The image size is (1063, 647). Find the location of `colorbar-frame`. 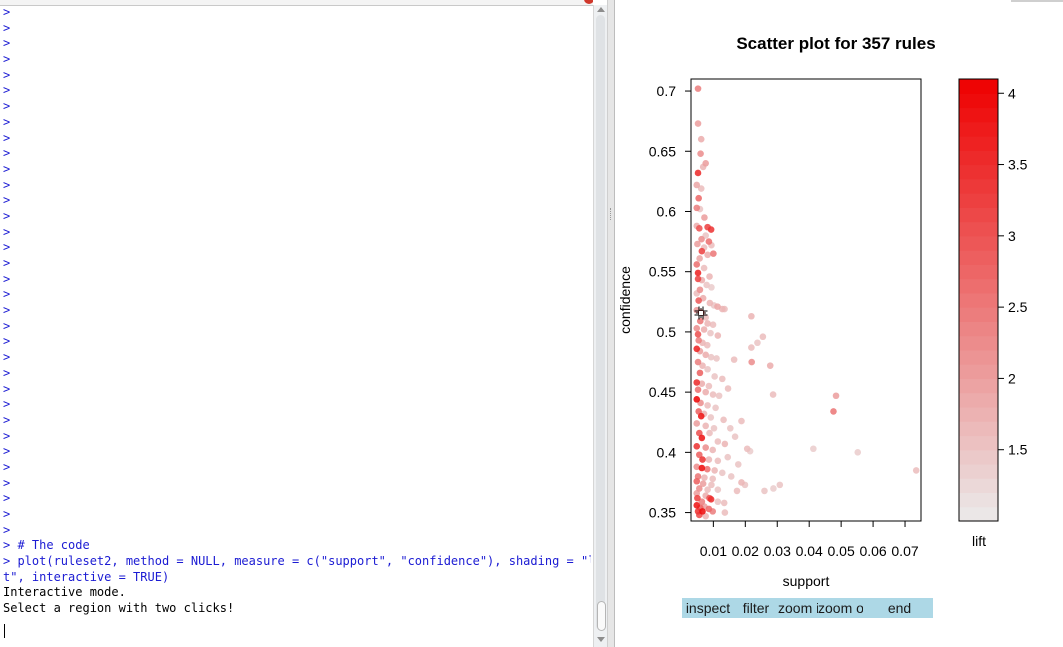

colorbar-frame is located at coordinates (978, 300).